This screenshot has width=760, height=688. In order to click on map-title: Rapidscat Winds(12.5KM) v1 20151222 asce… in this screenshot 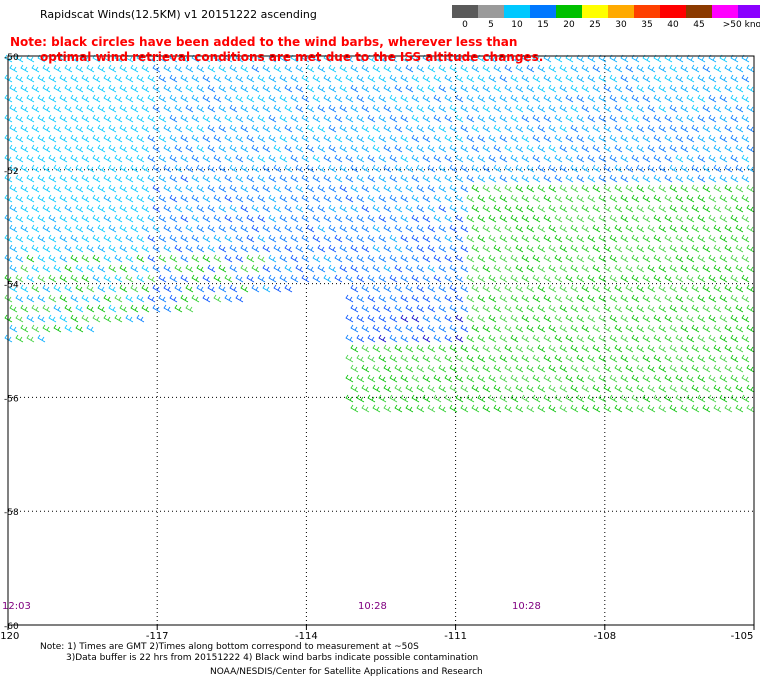, I will do `click(178, 14)`.